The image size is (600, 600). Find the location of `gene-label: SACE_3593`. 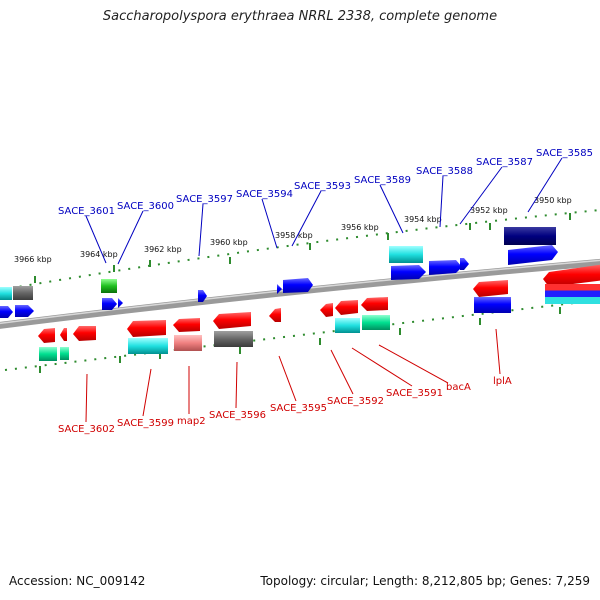

gene-label: SACE_3593 is located at coordinates (322, 186).